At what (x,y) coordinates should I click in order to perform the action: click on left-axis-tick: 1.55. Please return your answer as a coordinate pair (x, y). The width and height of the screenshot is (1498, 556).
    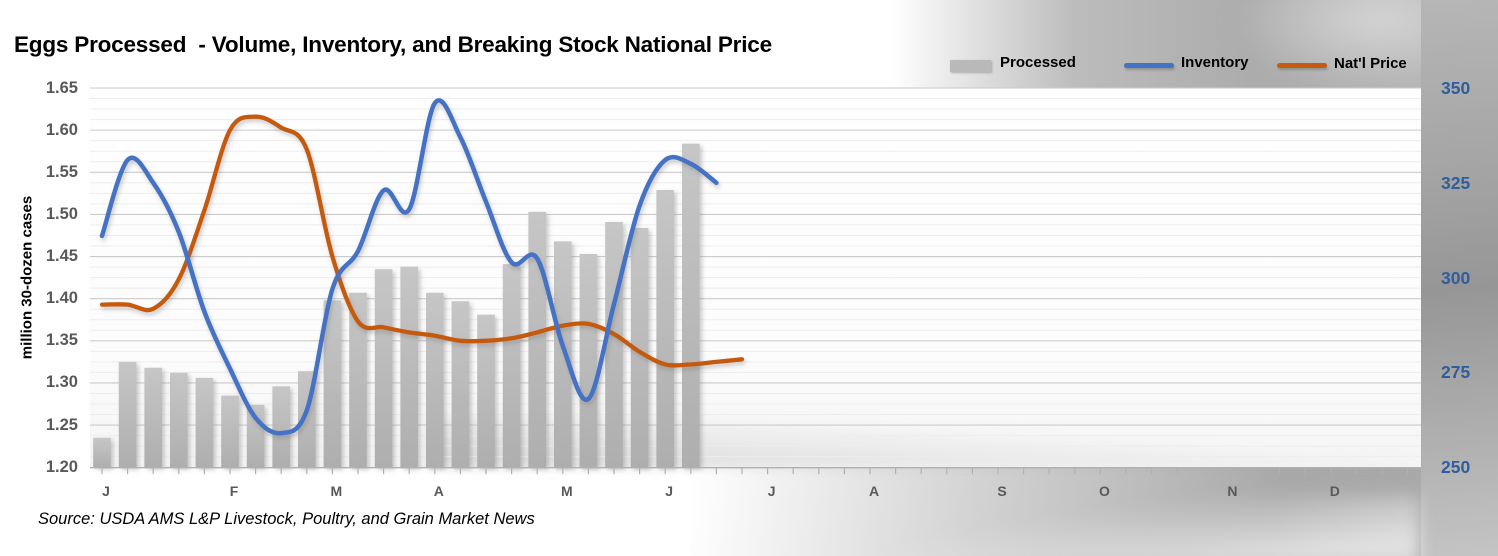
    Looking at the image, I should click on (61, 171).